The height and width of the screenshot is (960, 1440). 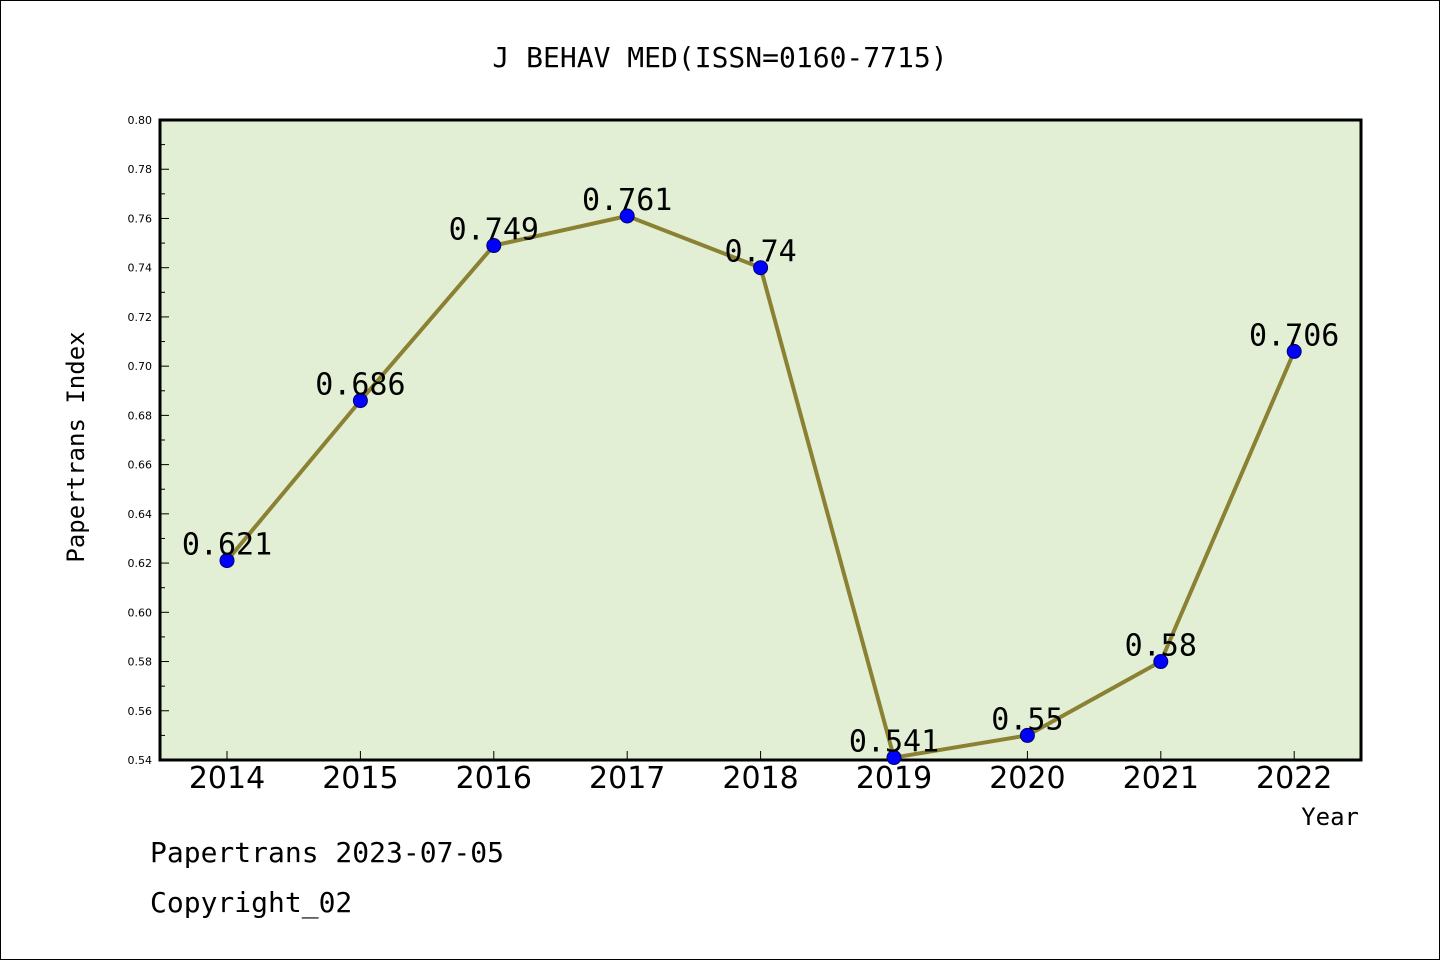 I want to click on y-tick-label: 0.72, so click(x=140, y=317).